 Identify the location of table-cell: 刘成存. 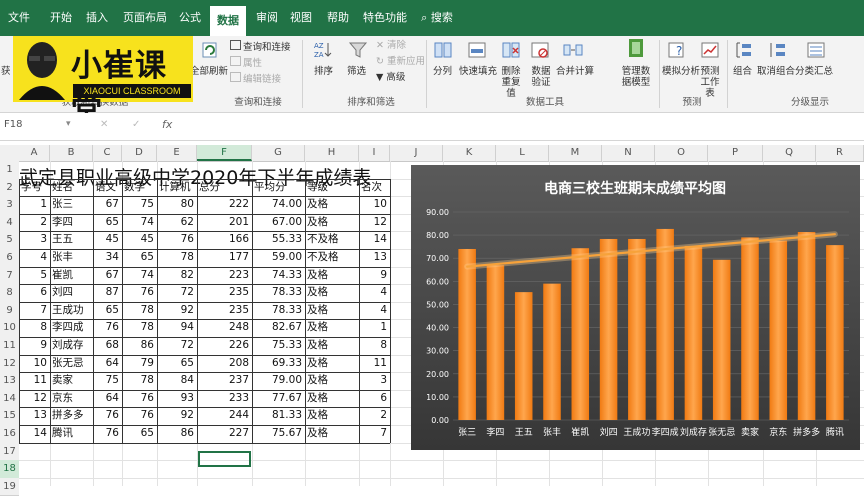
(68, 345).